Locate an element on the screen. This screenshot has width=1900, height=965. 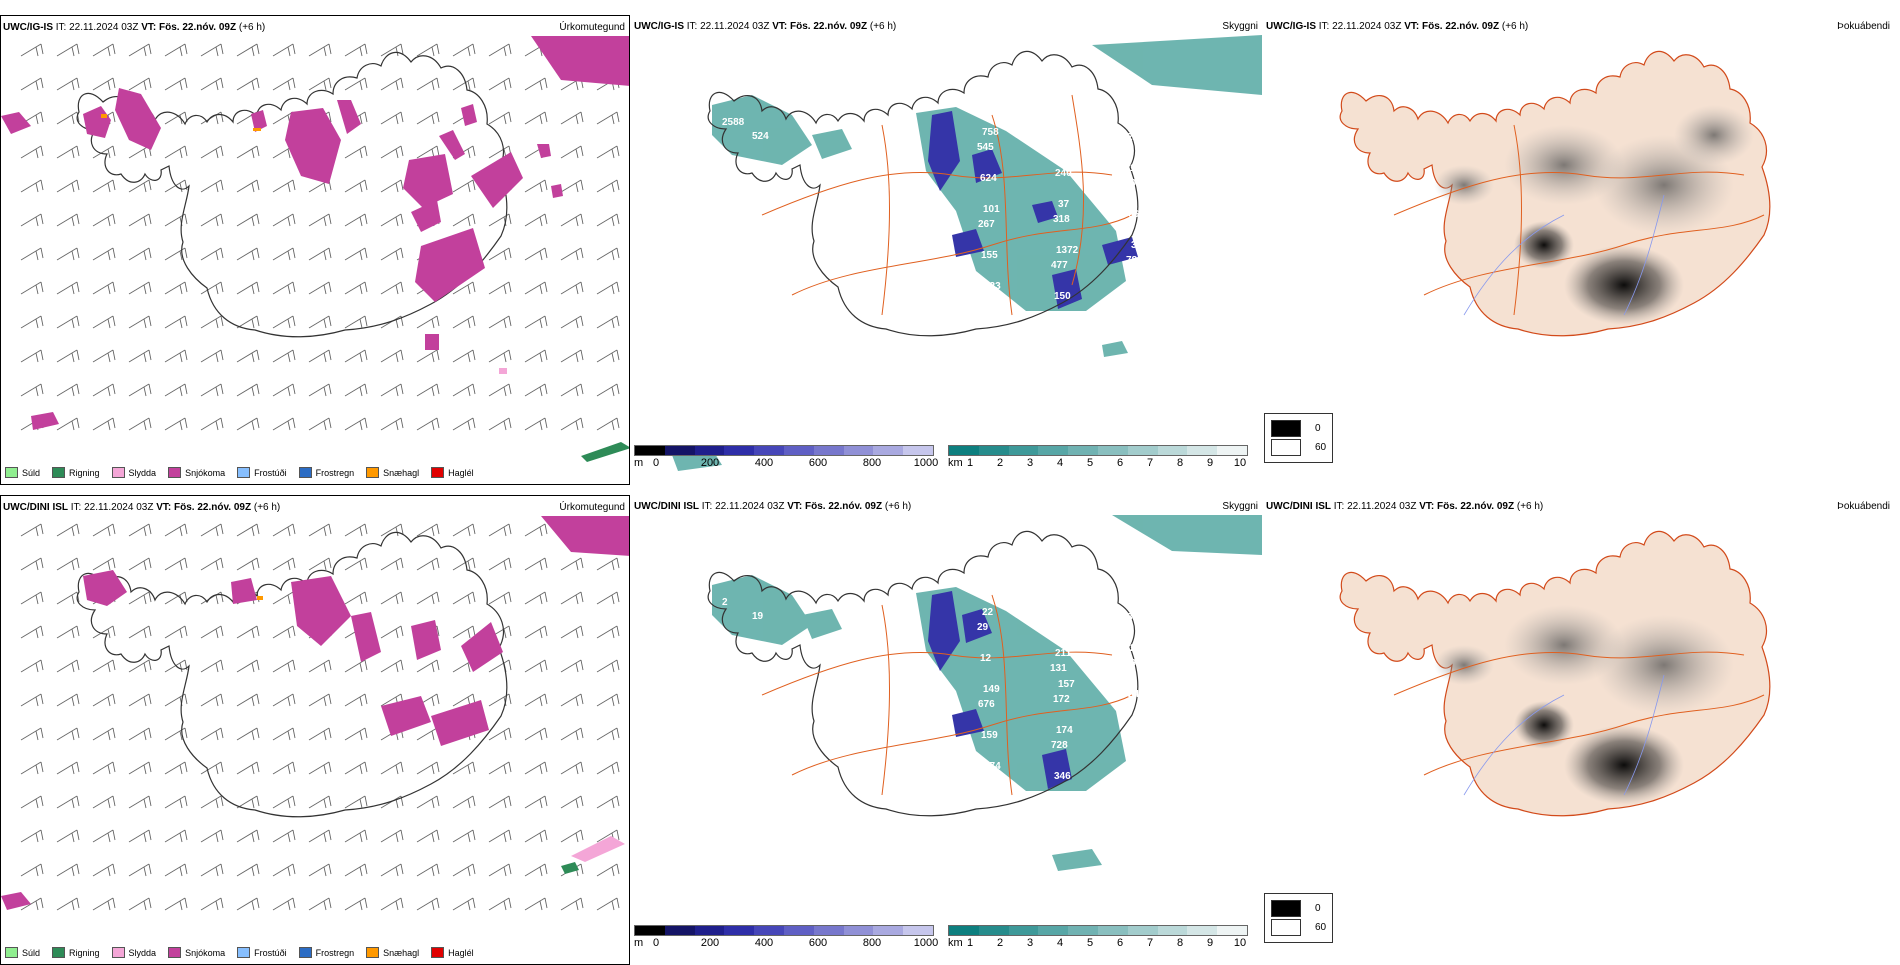
colorbar-tick: 7 is located at coordinates (1150, 943).